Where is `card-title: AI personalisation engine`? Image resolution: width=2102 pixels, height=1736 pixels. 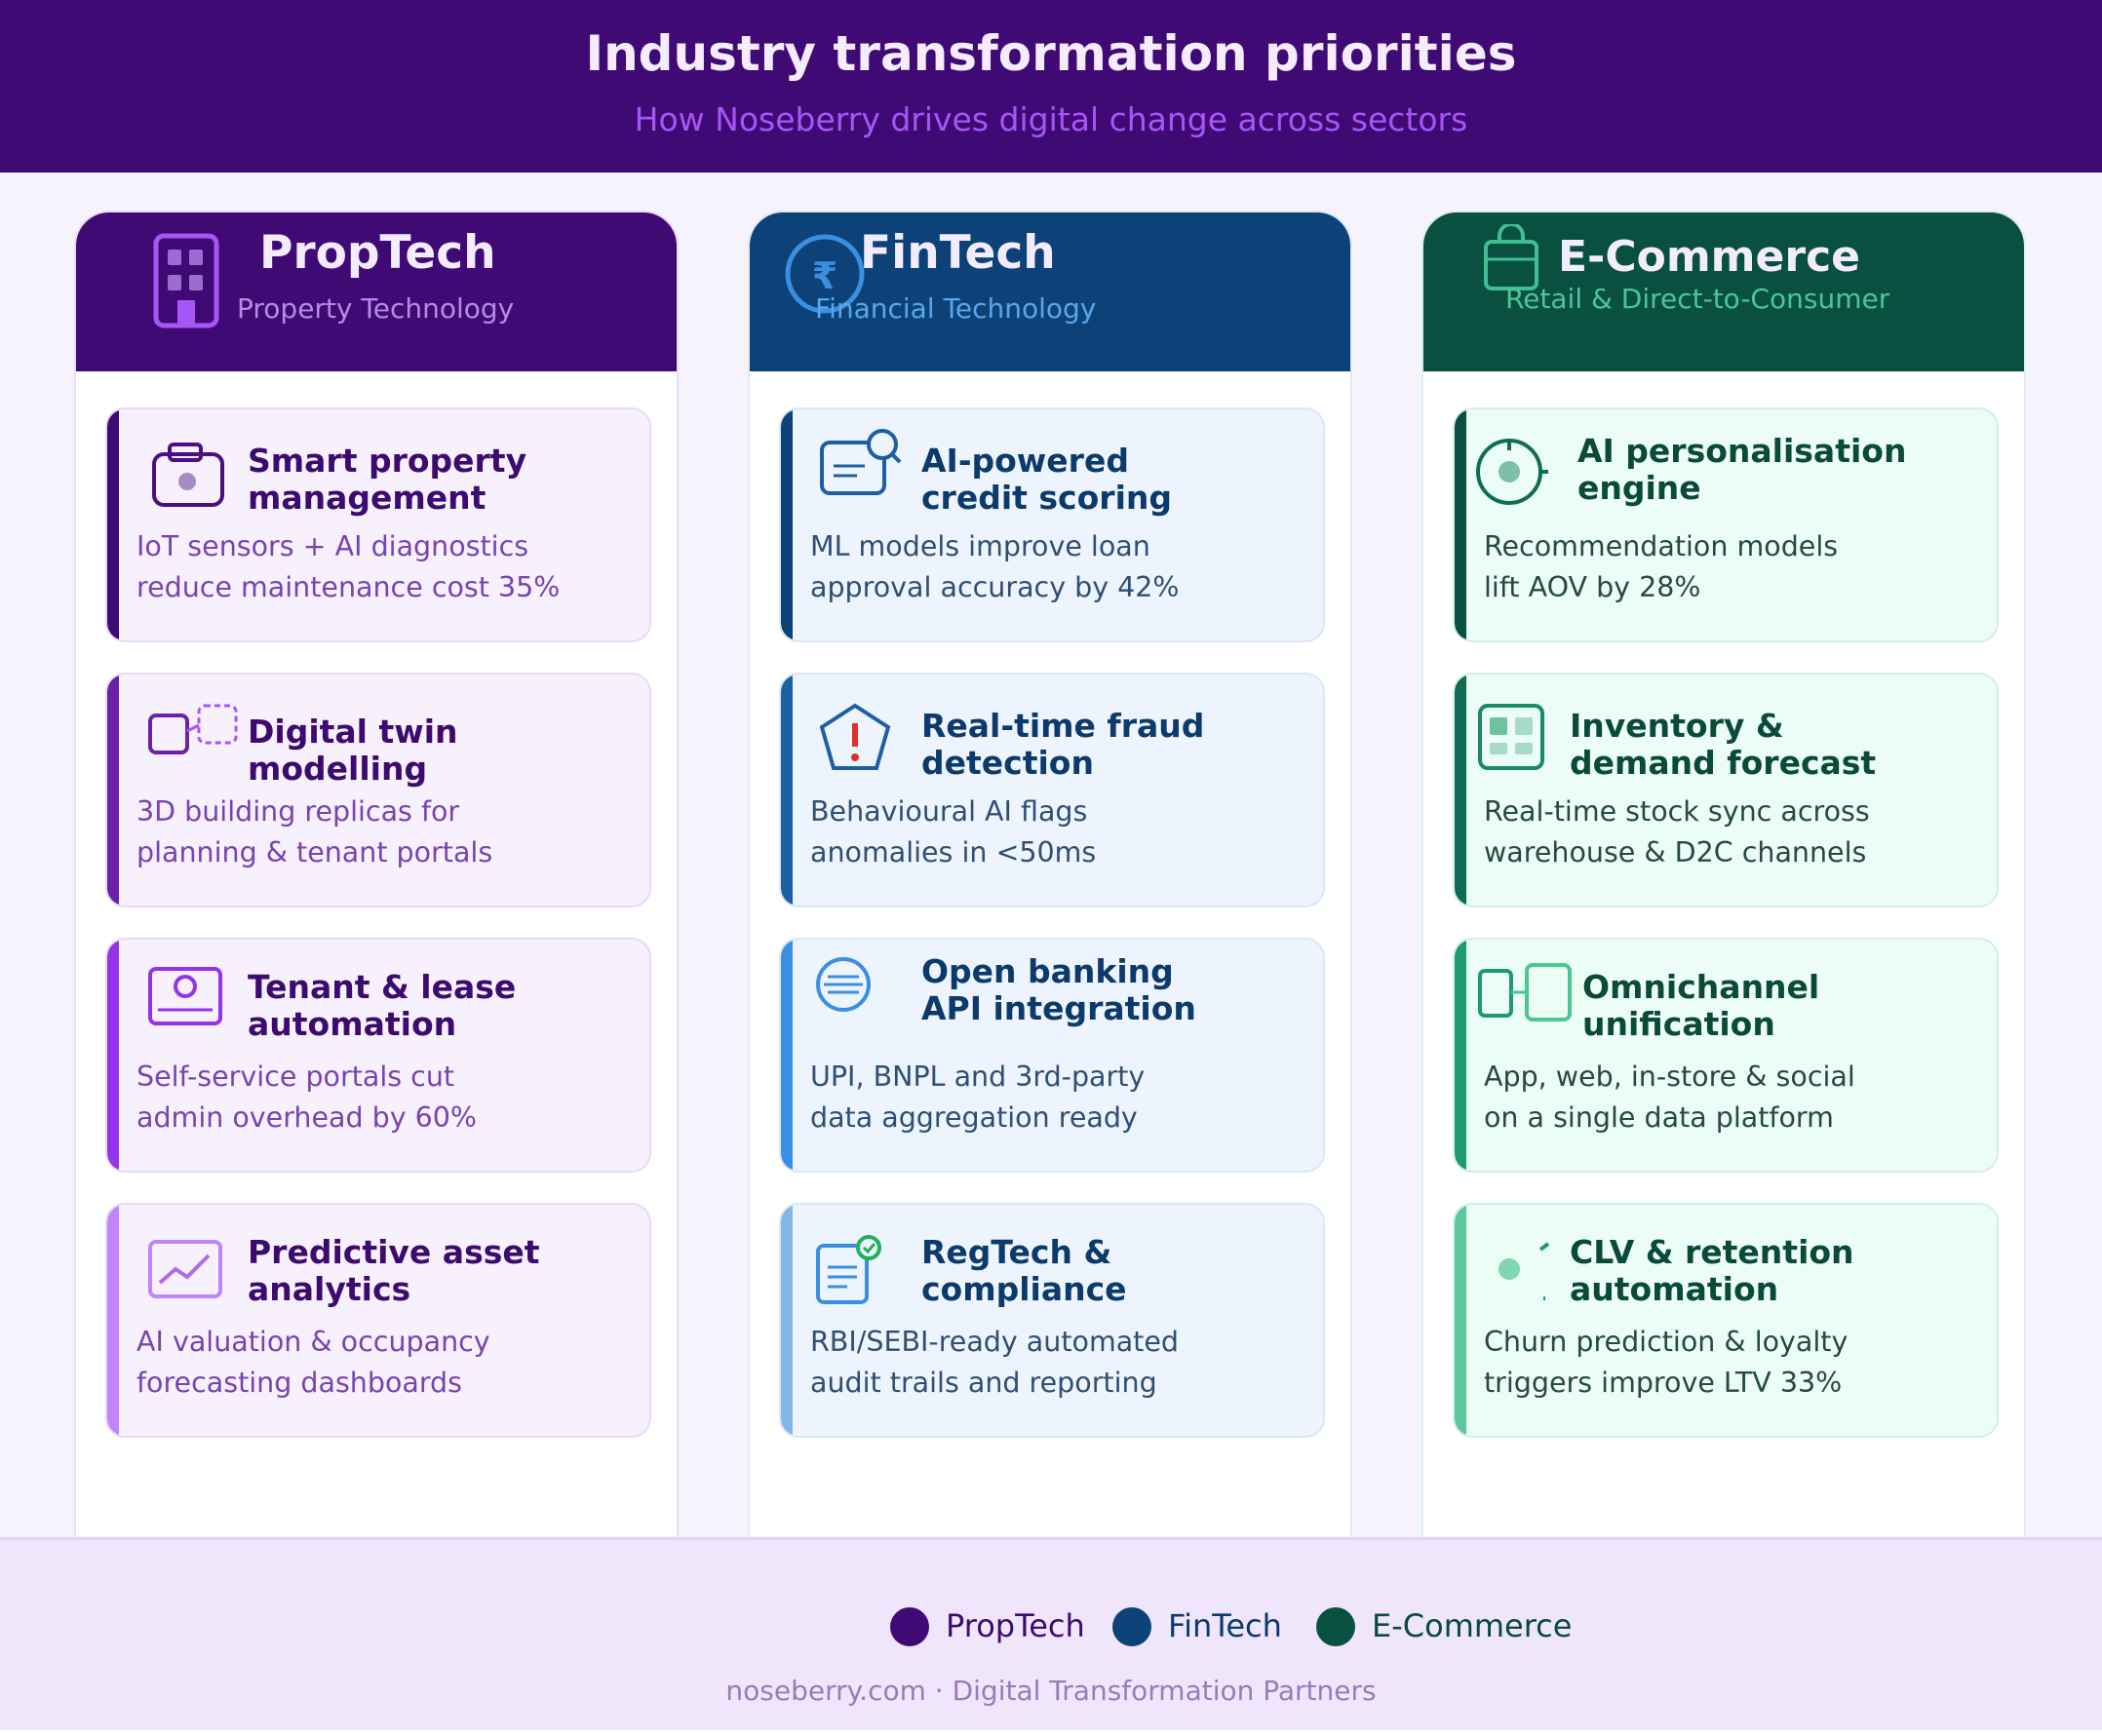
card-title: AI personalisation engine is located at coordinates (1742, 469).